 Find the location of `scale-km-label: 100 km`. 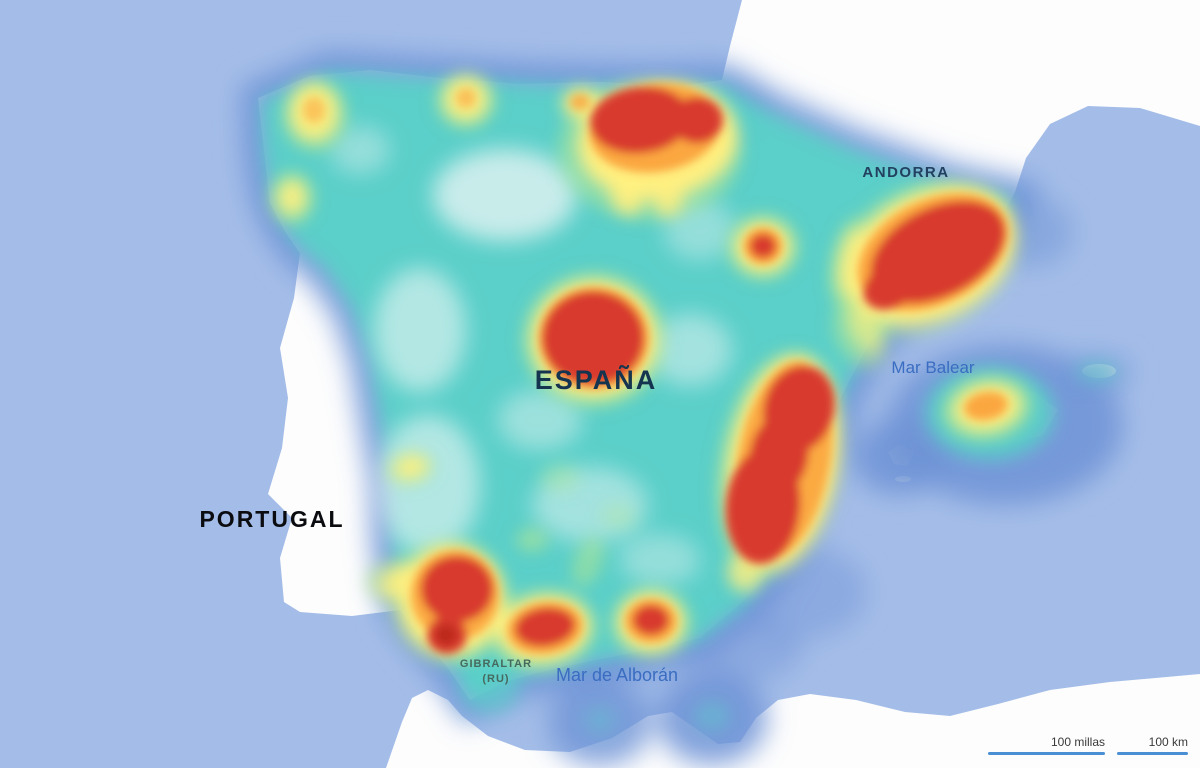

scale-km-label: 100 km is located at coordinates (1168, 742).